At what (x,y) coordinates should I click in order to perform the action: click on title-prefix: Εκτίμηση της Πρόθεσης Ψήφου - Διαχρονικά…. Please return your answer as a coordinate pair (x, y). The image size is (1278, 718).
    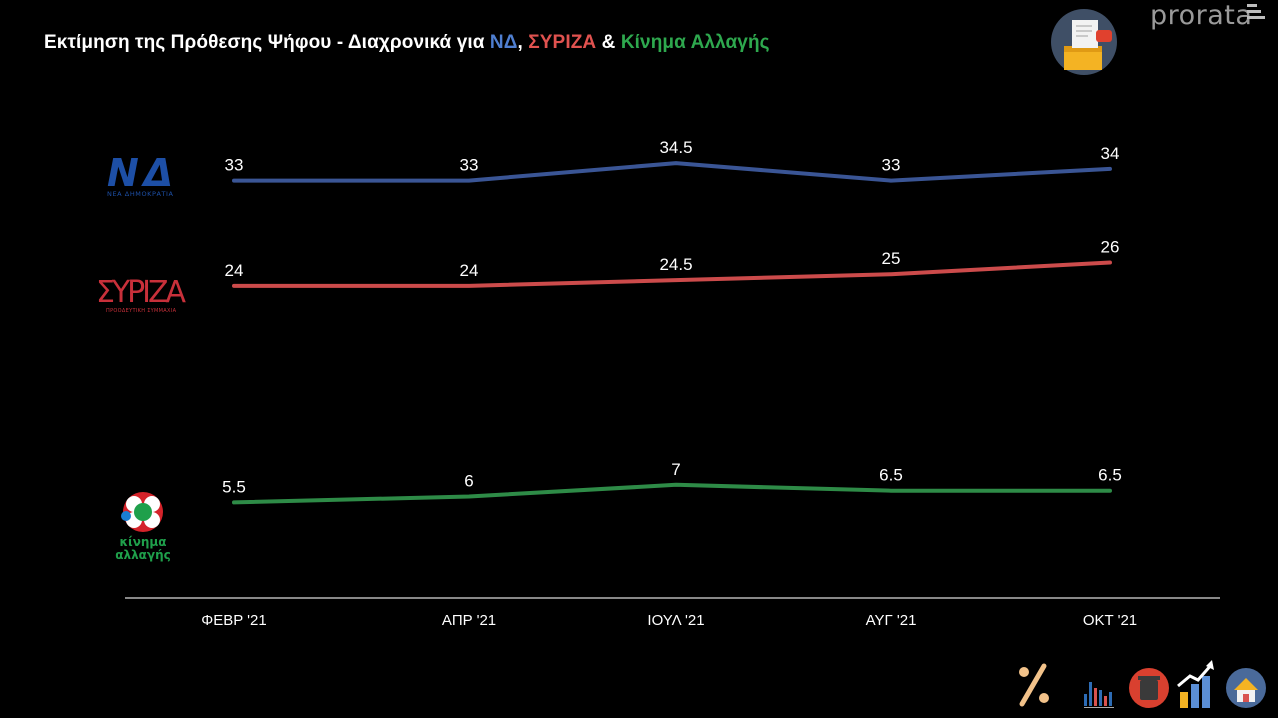
    Looking at the image, I should click on (267, 42).